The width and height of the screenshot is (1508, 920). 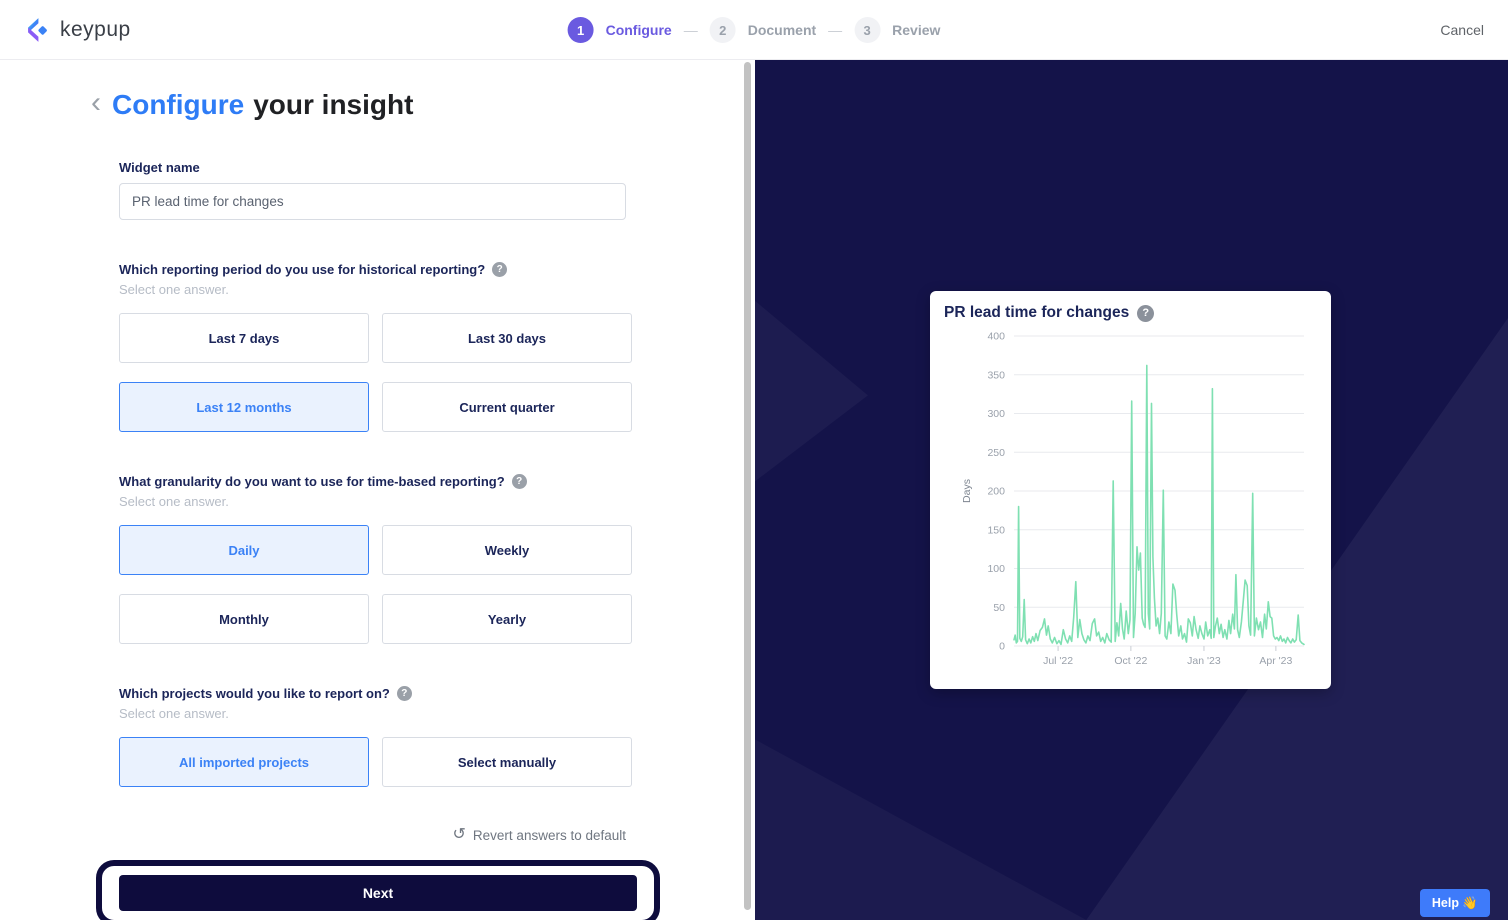 I want to click on svg-text: Apr '23, so click(x=1275, y=661).